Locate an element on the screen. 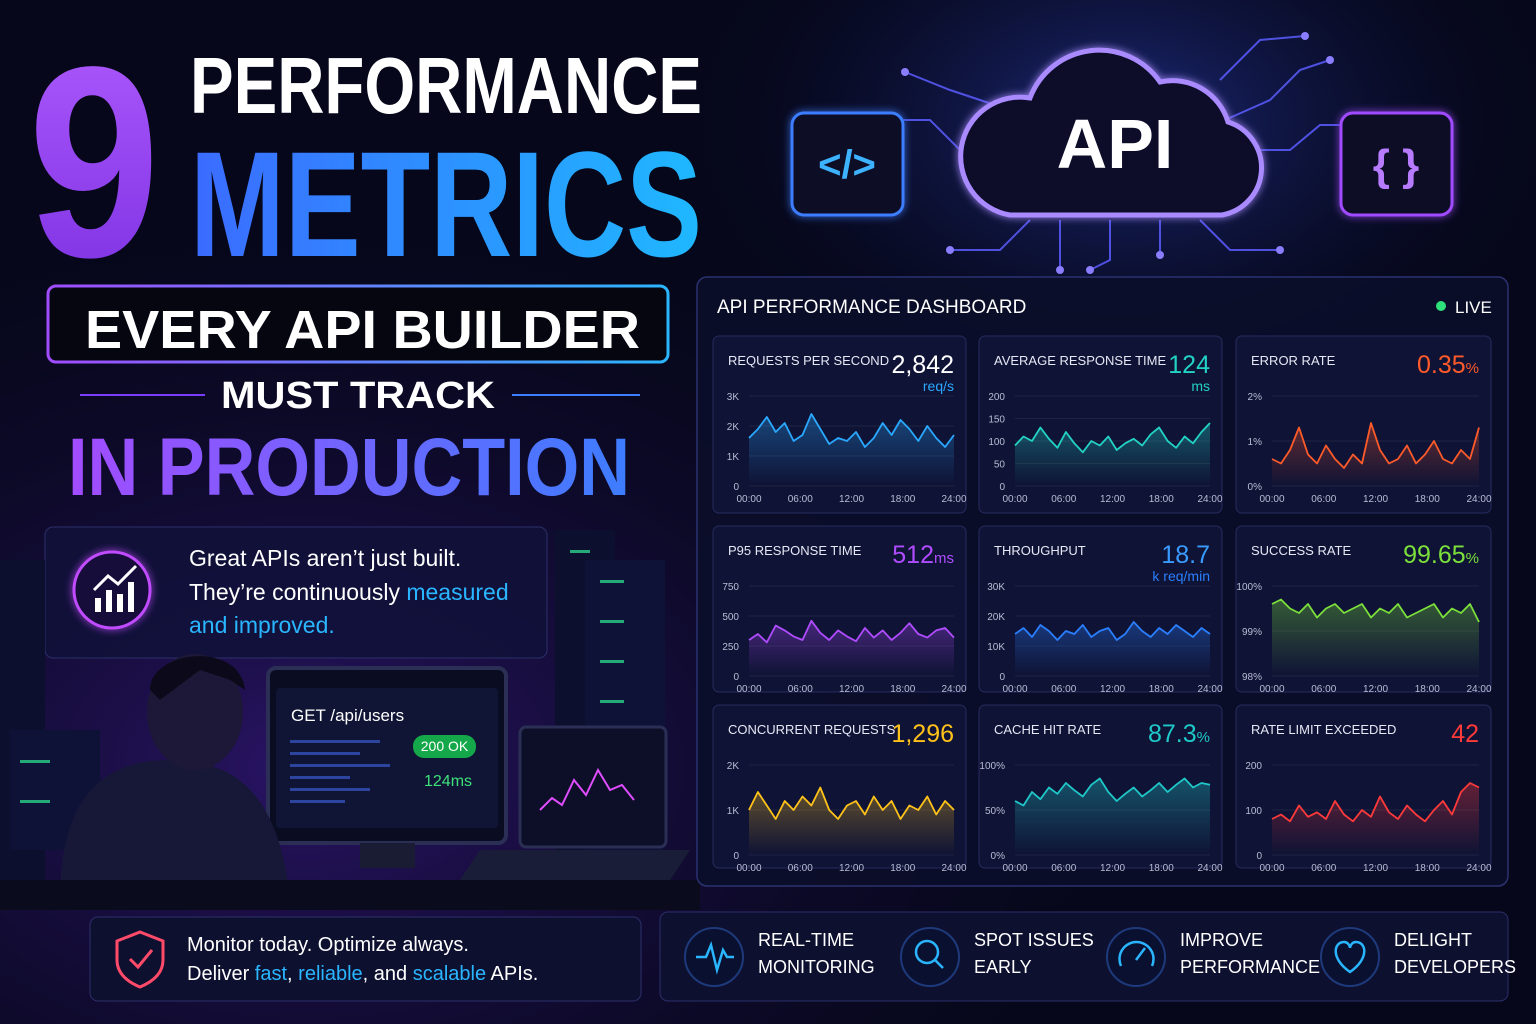  metric-value: 1,296 is located at coordinates (922, 734).